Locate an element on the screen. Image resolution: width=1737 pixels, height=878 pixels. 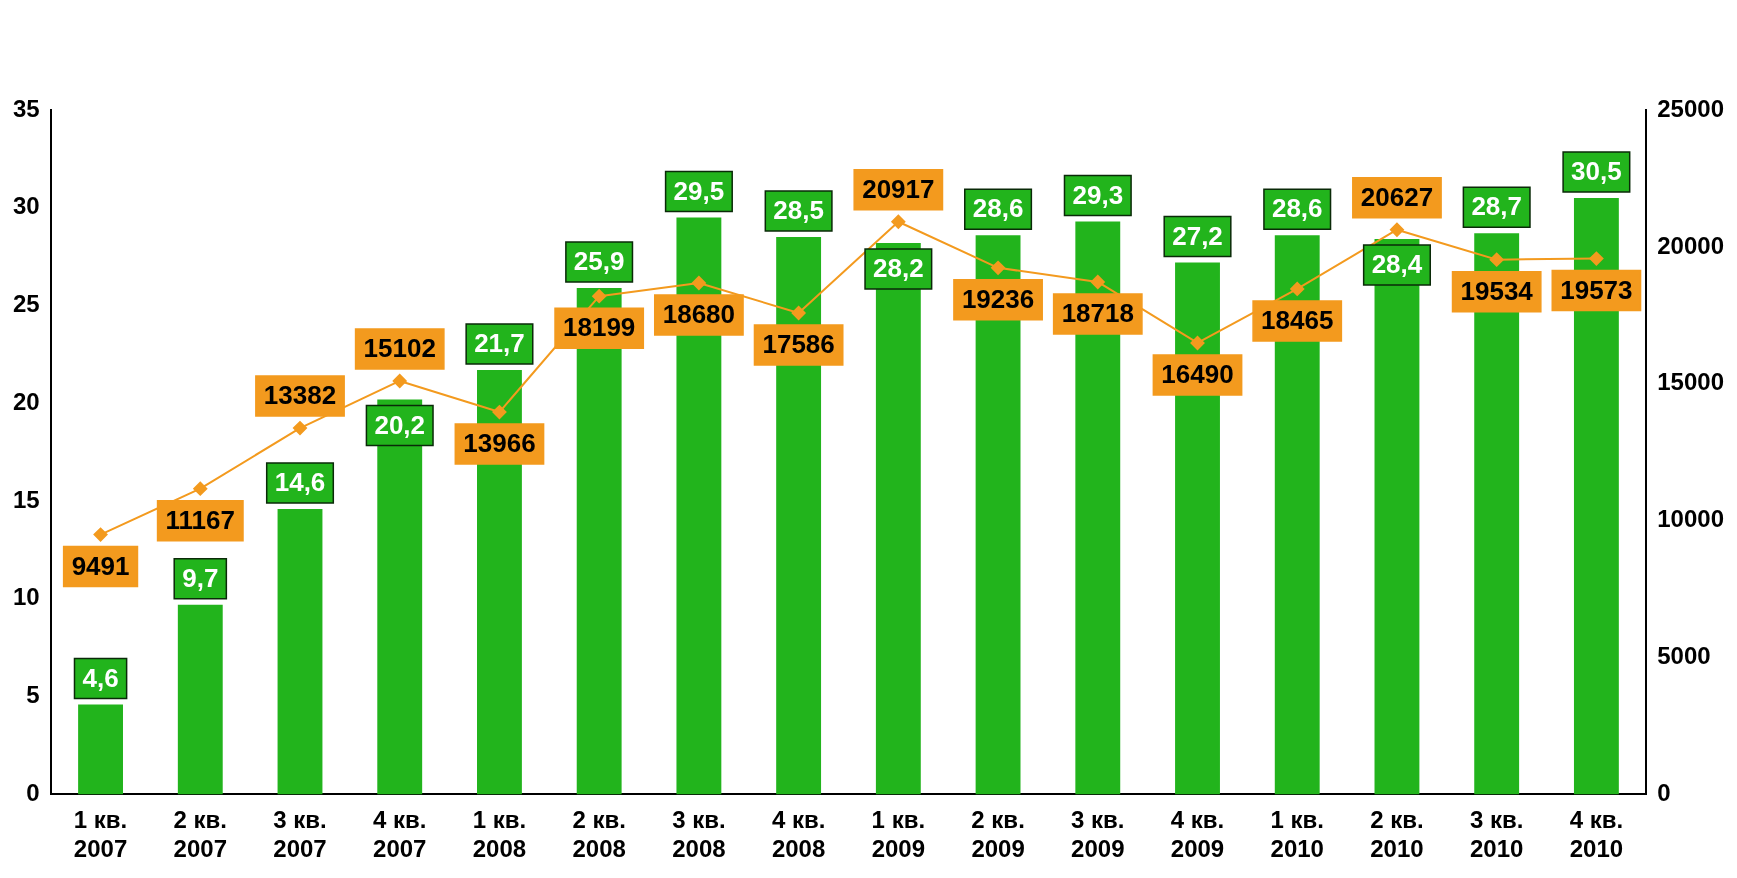
data-label: 19236 is located at coordinates (998, 298).